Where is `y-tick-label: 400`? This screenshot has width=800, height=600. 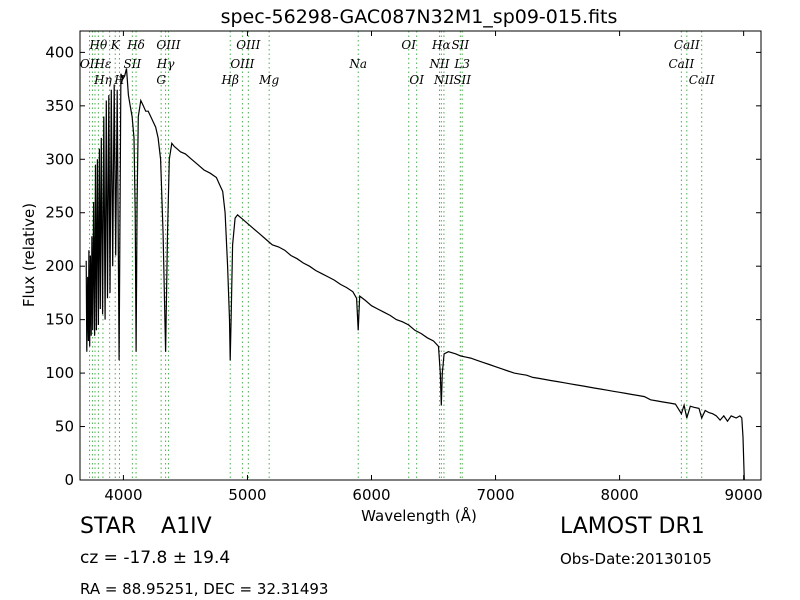
y-tick-label: 400 is located at coordinates (59, 52).